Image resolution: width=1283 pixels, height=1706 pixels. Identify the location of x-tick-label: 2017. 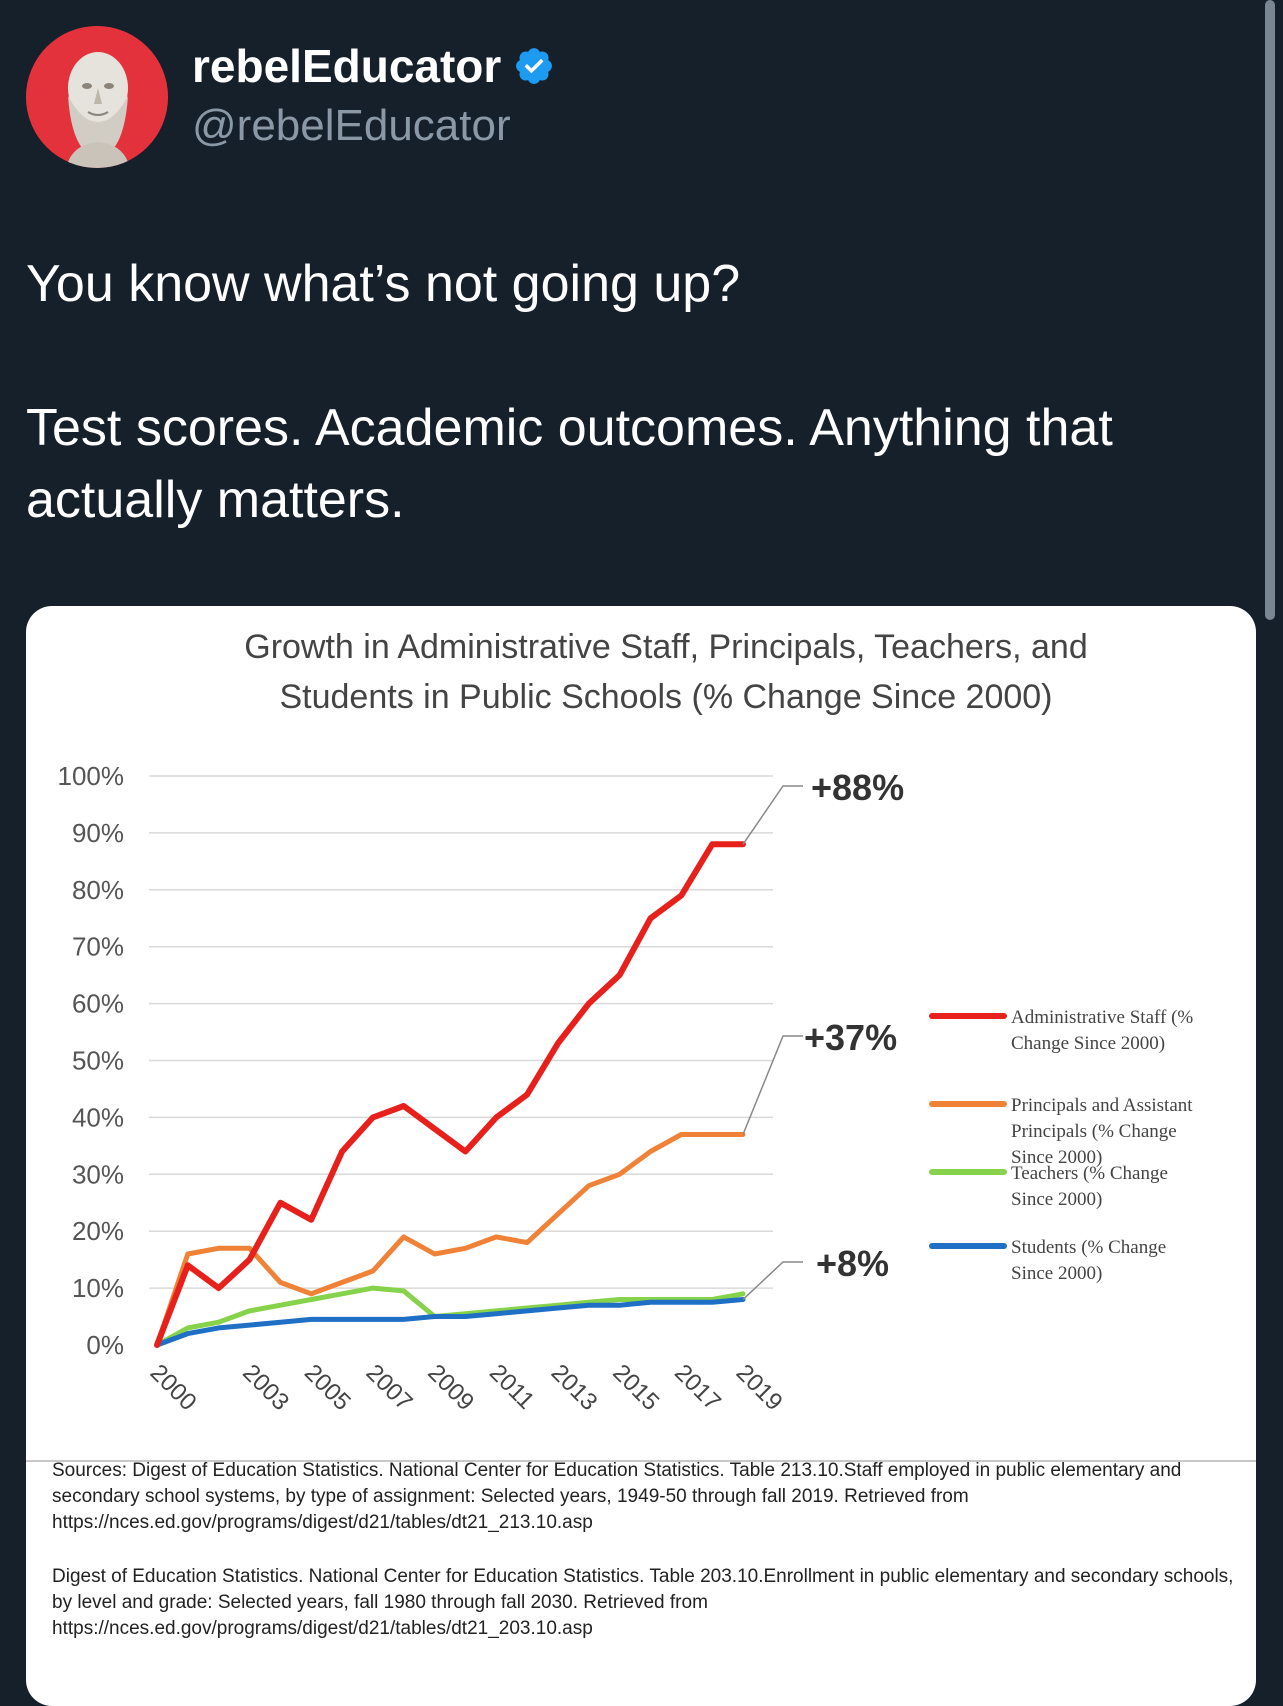
(697, 1387).